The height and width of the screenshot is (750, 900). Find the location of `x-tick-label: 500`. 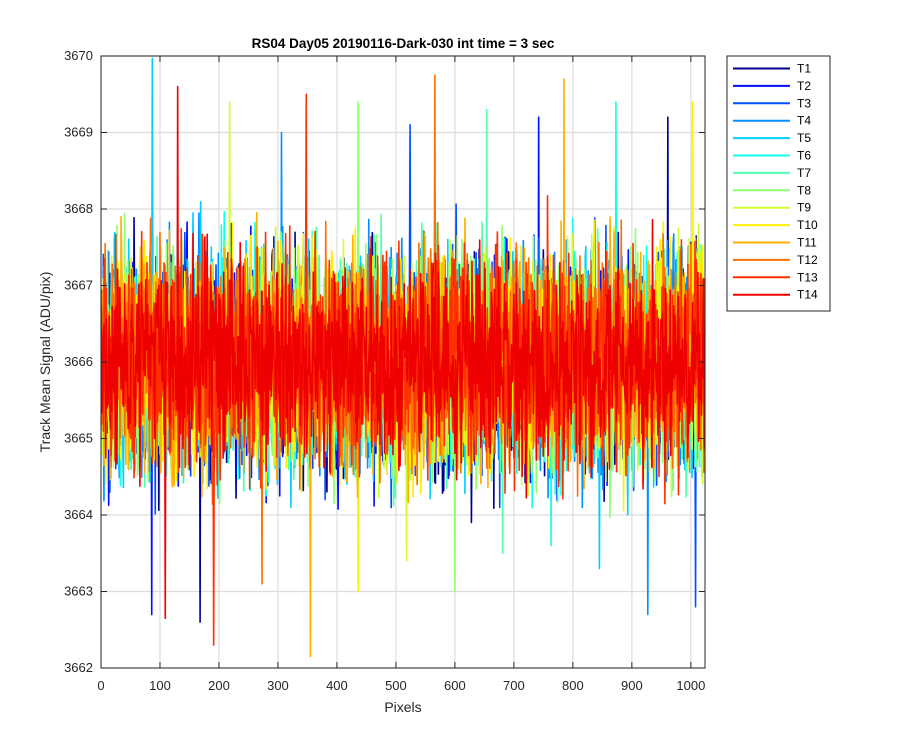

x-tick-label: 500 is located at coordinates (396, 685).